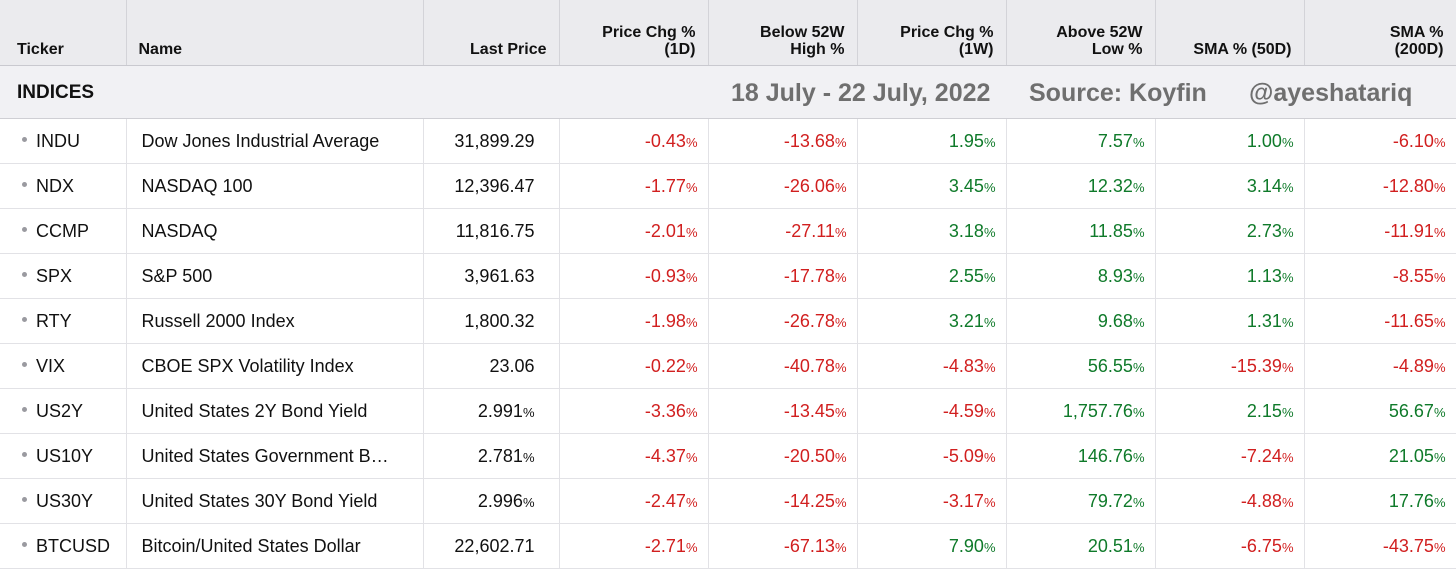 This screenshot has width=1456, height=569. Describe the element at coordinates (1230, 456) in the screenshot. I see `sma-50d-cell: -7.24%` at that location.